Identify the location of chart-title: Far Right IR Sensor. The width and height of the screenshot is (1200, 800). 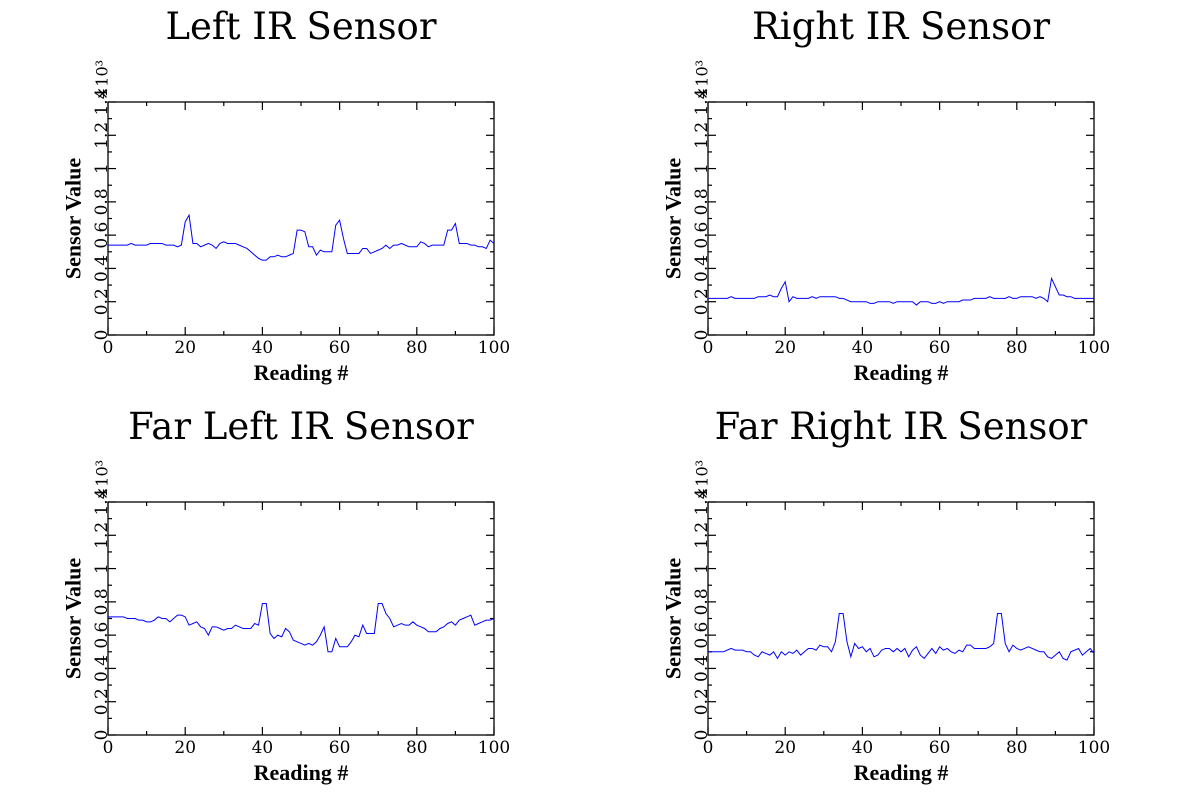
(901, 426).